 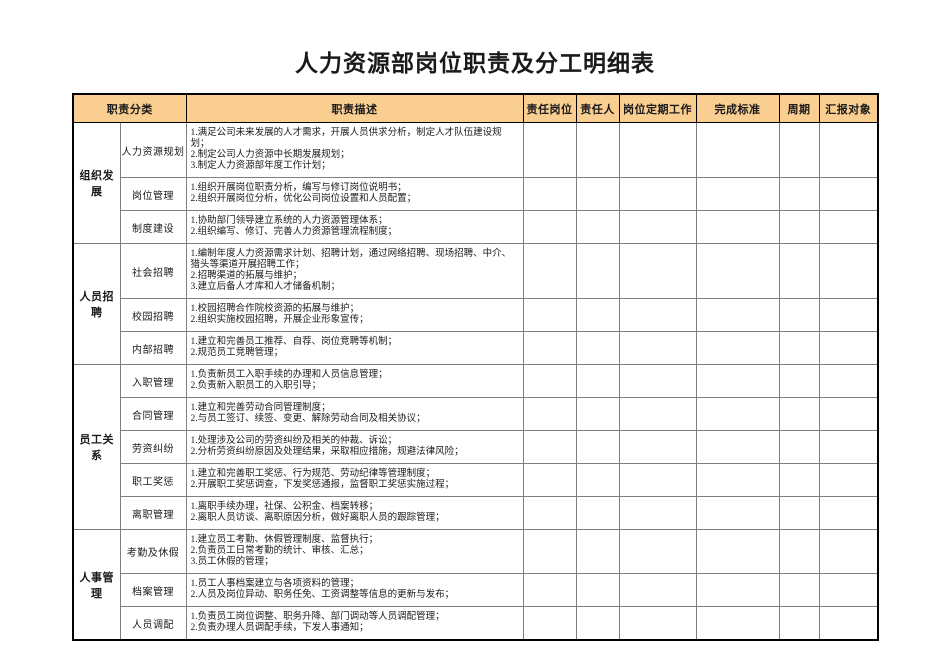 What do you see at coordinates (476, 348) in the screenshot?
I see `table-row: 内部招聘 1.建立和完善员工推荐、自荐、岗位竞聘等机制； 2.规范员工竞聘管理；` at bounding box center [476, 348].